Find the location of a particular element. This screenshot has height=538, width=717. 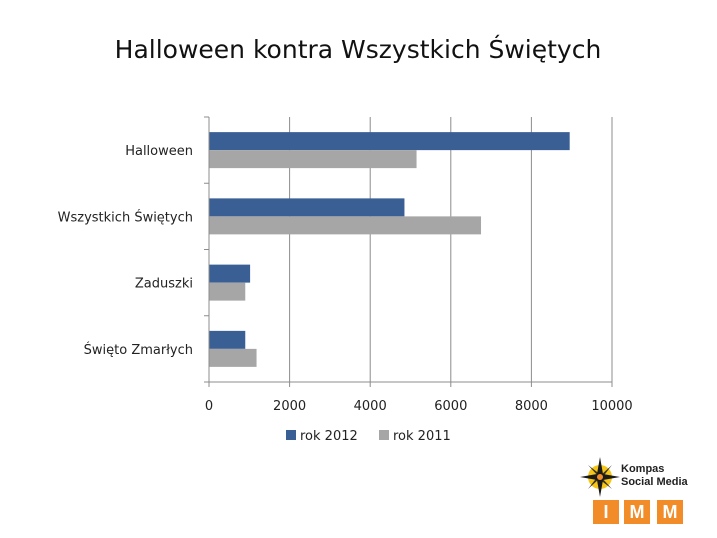

compass-star-icon is located at coordinates (600, 477).